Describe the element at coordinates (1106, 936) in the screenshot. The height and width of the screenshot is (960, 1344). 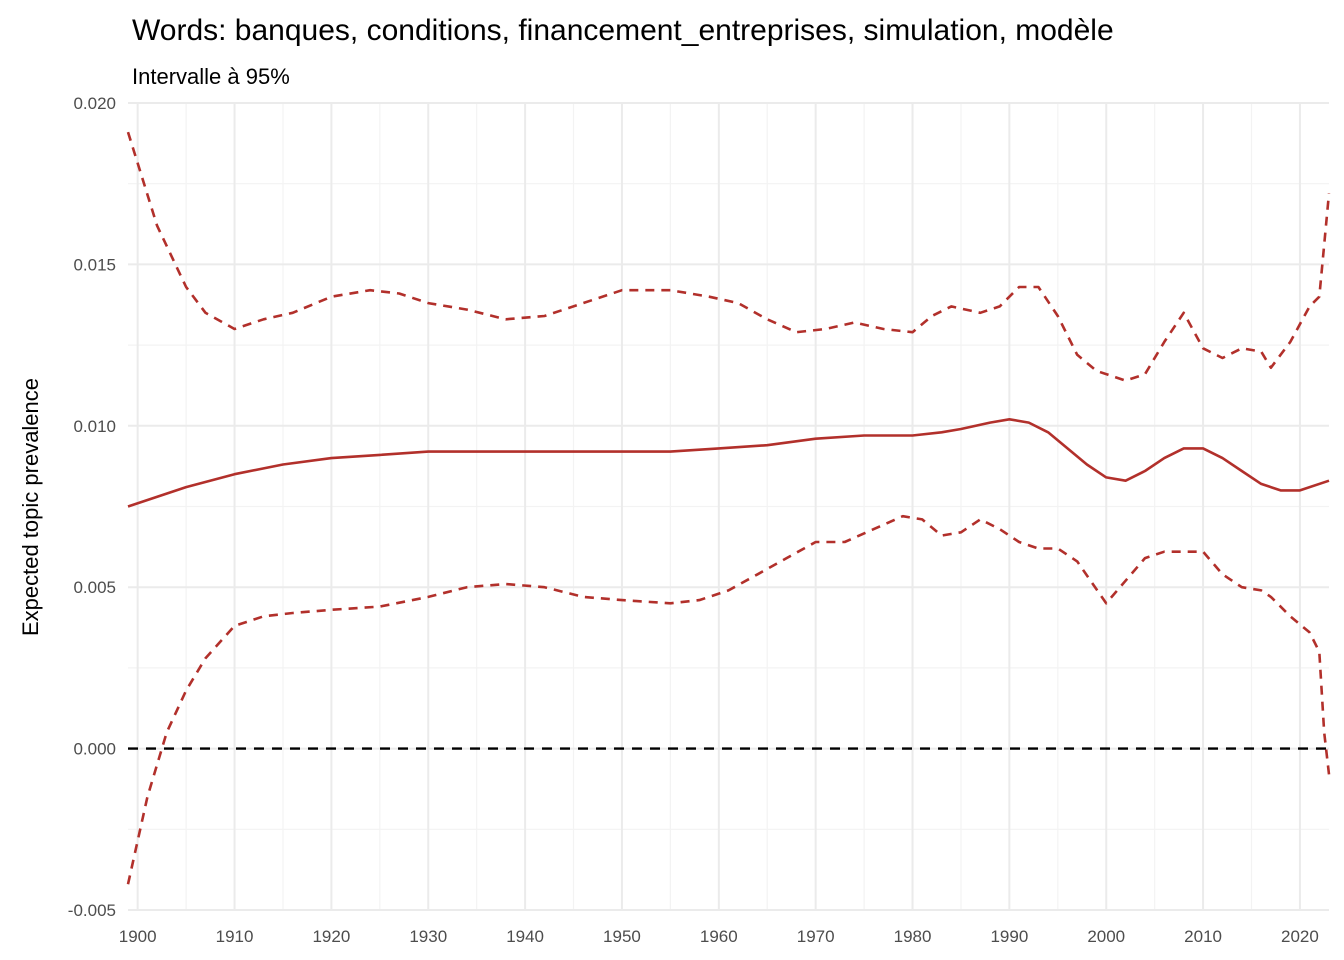
I see `x-tick-label: 2000` at that location.